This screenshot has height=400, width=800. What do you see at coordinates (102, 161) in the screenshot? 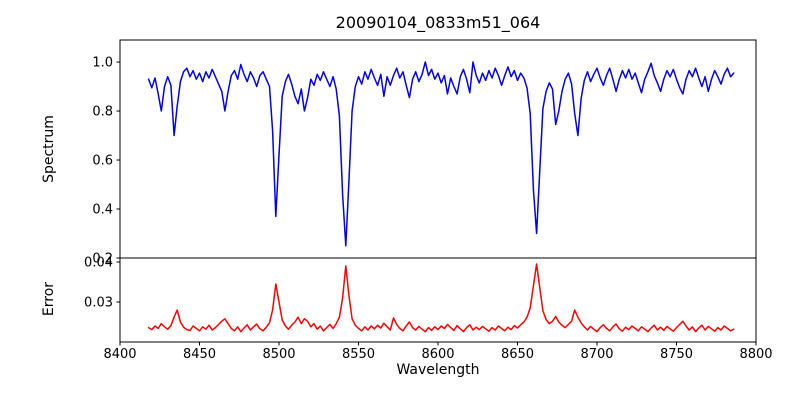
I see `spectrum-y-tick-label: 0.6` at bounding box center [102, 161].